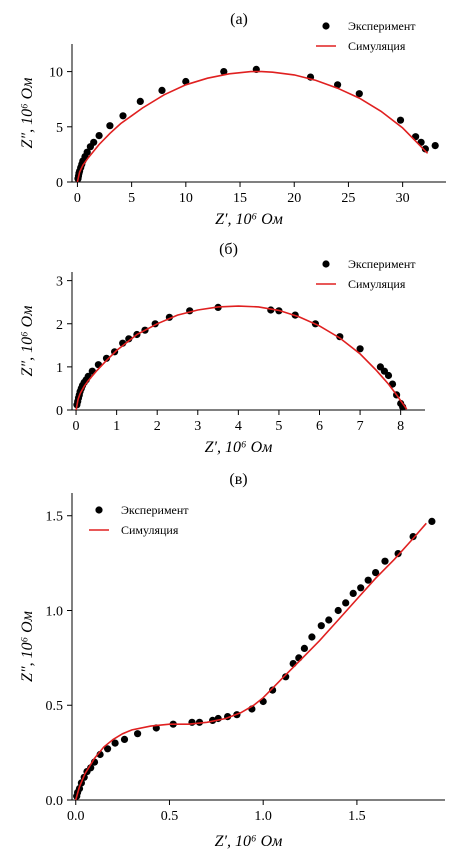 This screenshot has height=863, width=464. I want to click on x-tick-label: 0.5, so click(170, 816).